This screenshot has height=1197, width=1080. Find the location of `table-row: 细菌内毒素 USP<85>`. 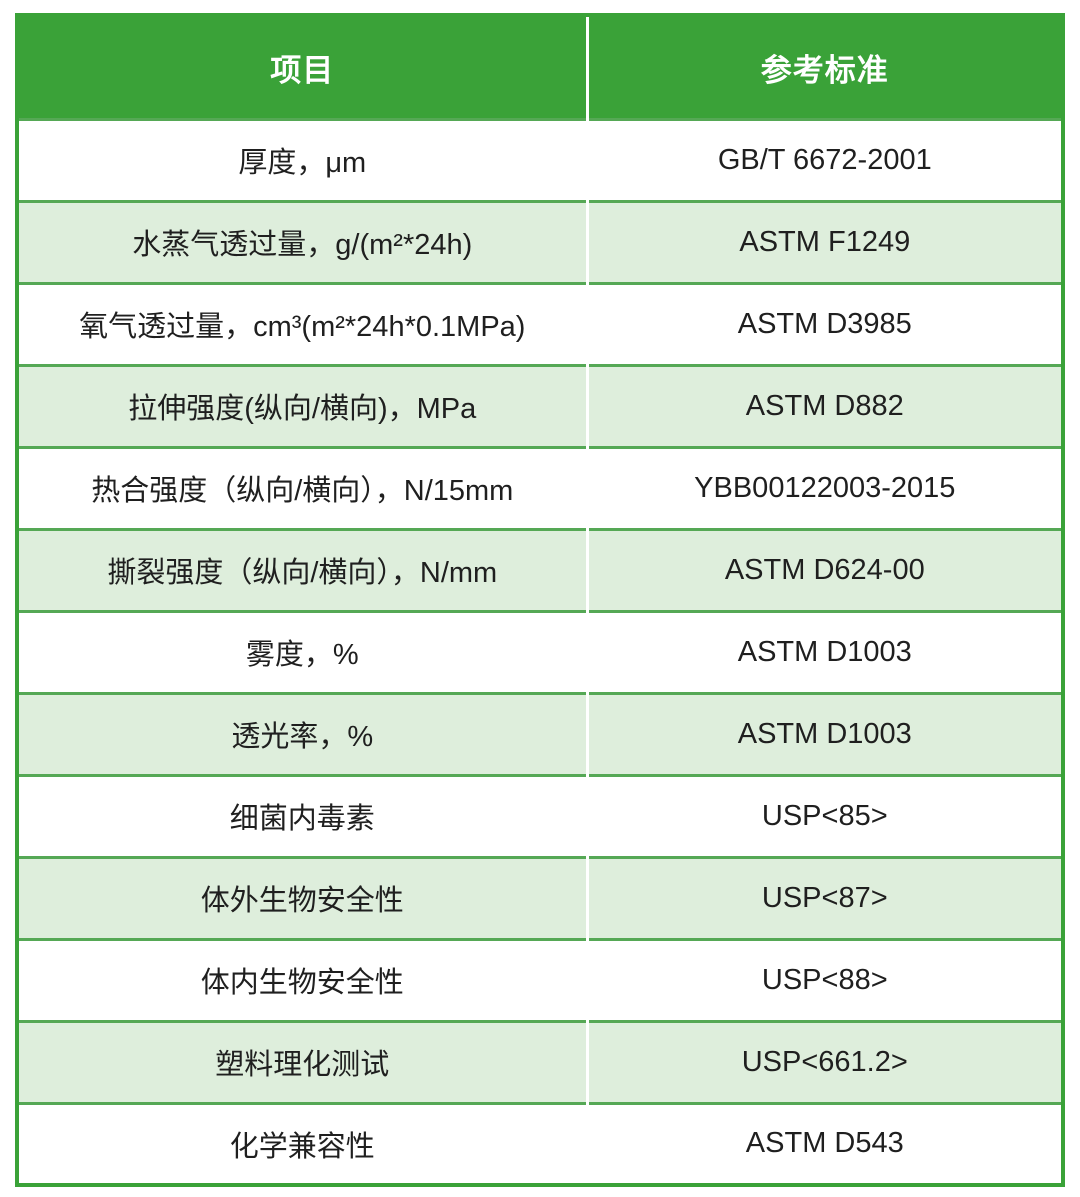

table-row: 细菌内毒素 USP<85> is located at coordinates (540, 815).